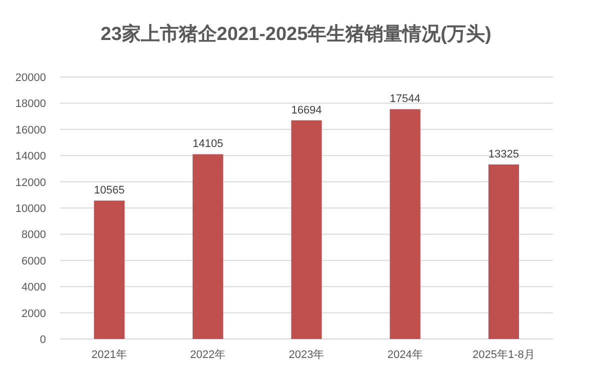 The height and width of the screenshot is (372, 592). I want to click on x-tick-label: 2024年, so click(405, 355).